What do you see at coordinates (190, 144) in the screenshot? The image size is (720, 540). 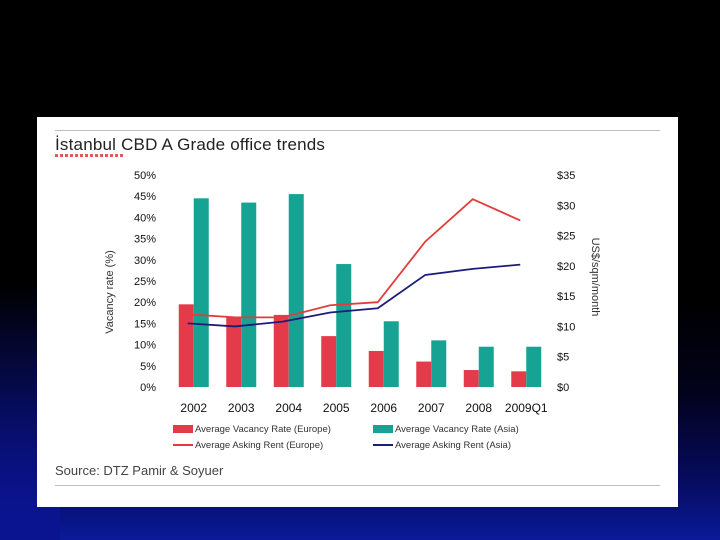 I see `chart-title: İstanbul CBD A Grade office trends` at bounding box center [190, 144].